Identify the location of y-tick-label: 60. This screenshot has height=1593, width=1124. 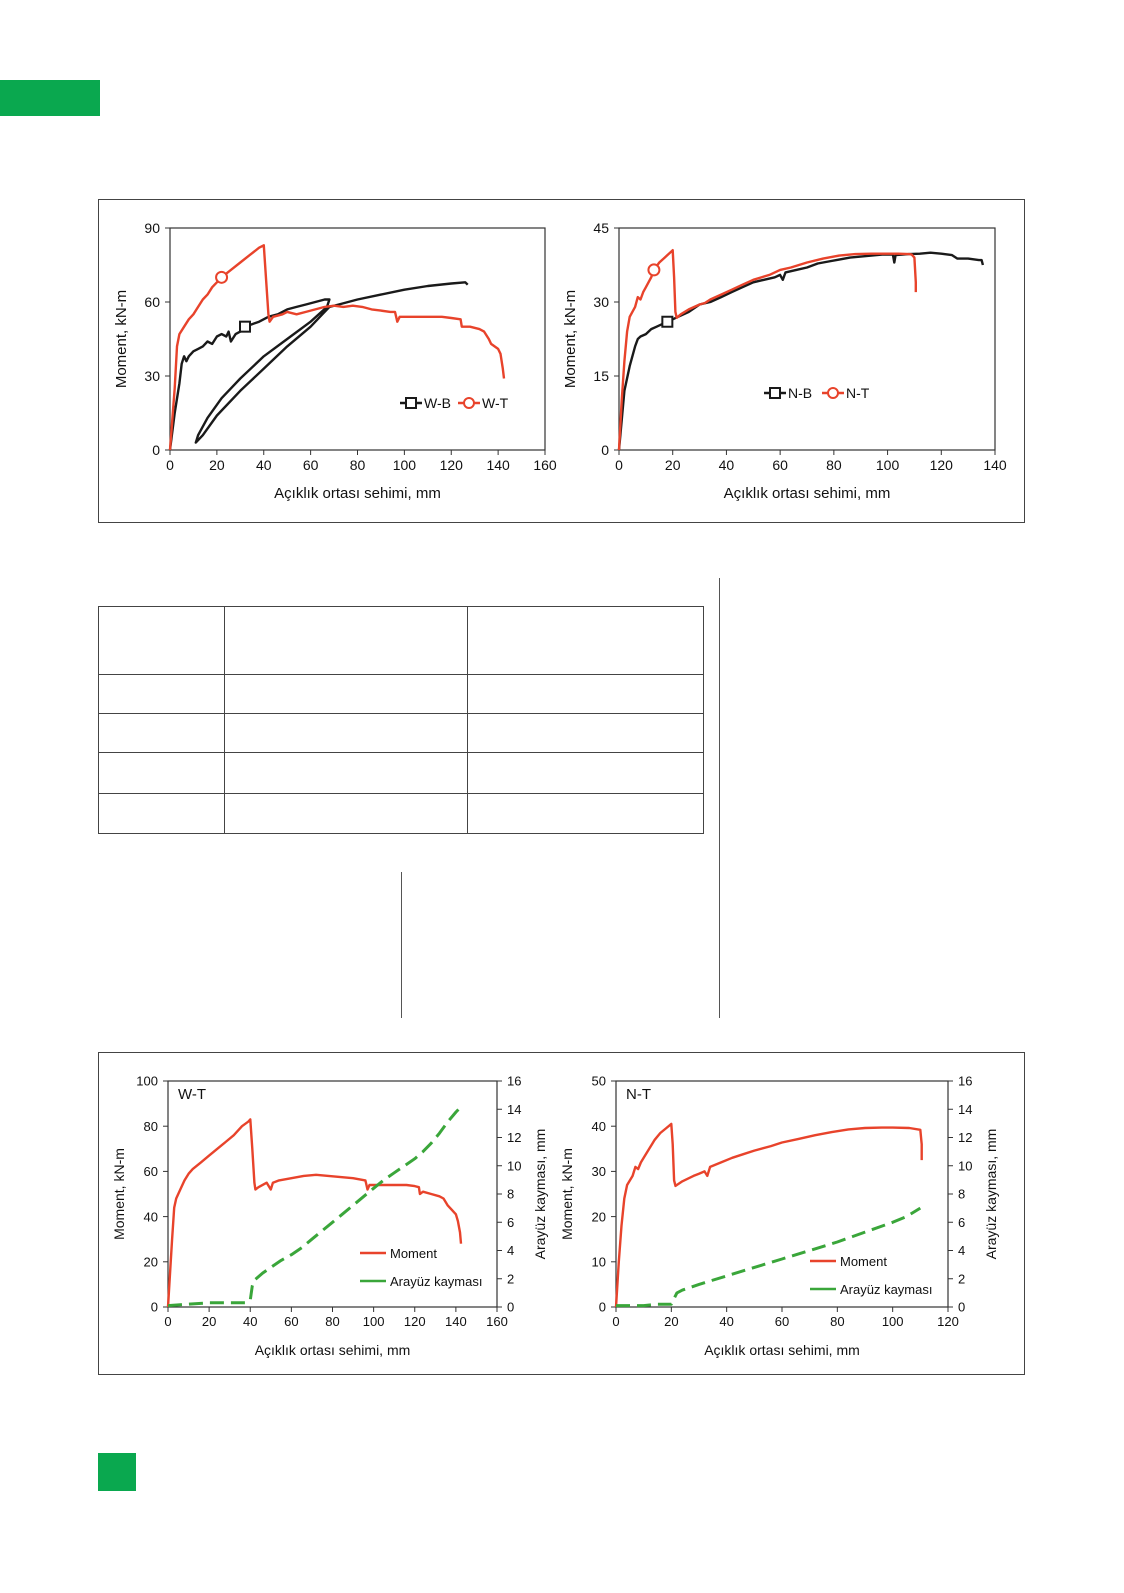
(152, 302).